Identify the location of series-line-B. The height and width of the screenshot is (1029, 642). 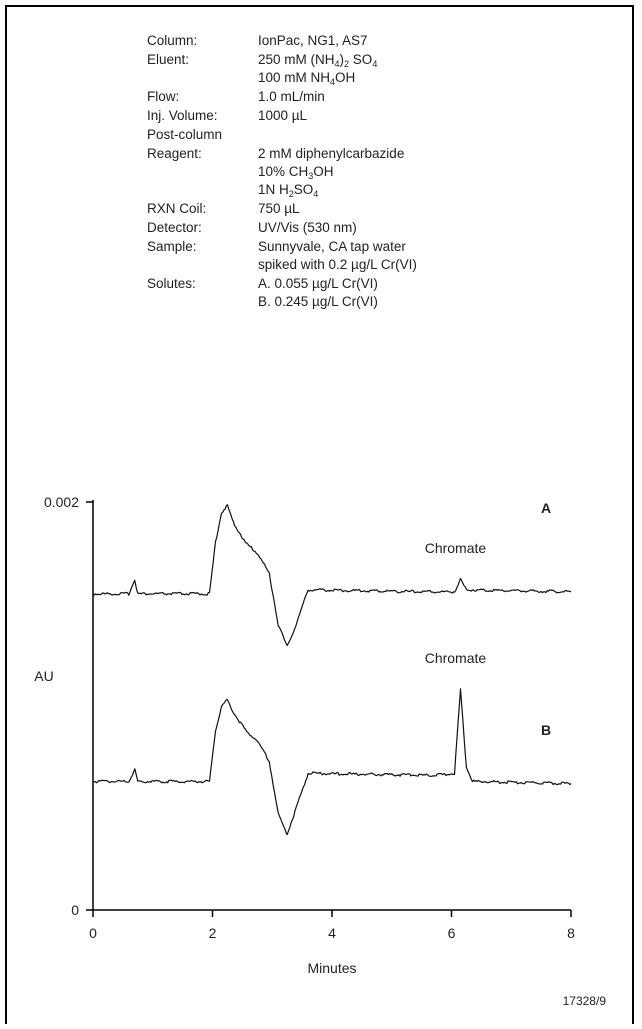
(332, 762).